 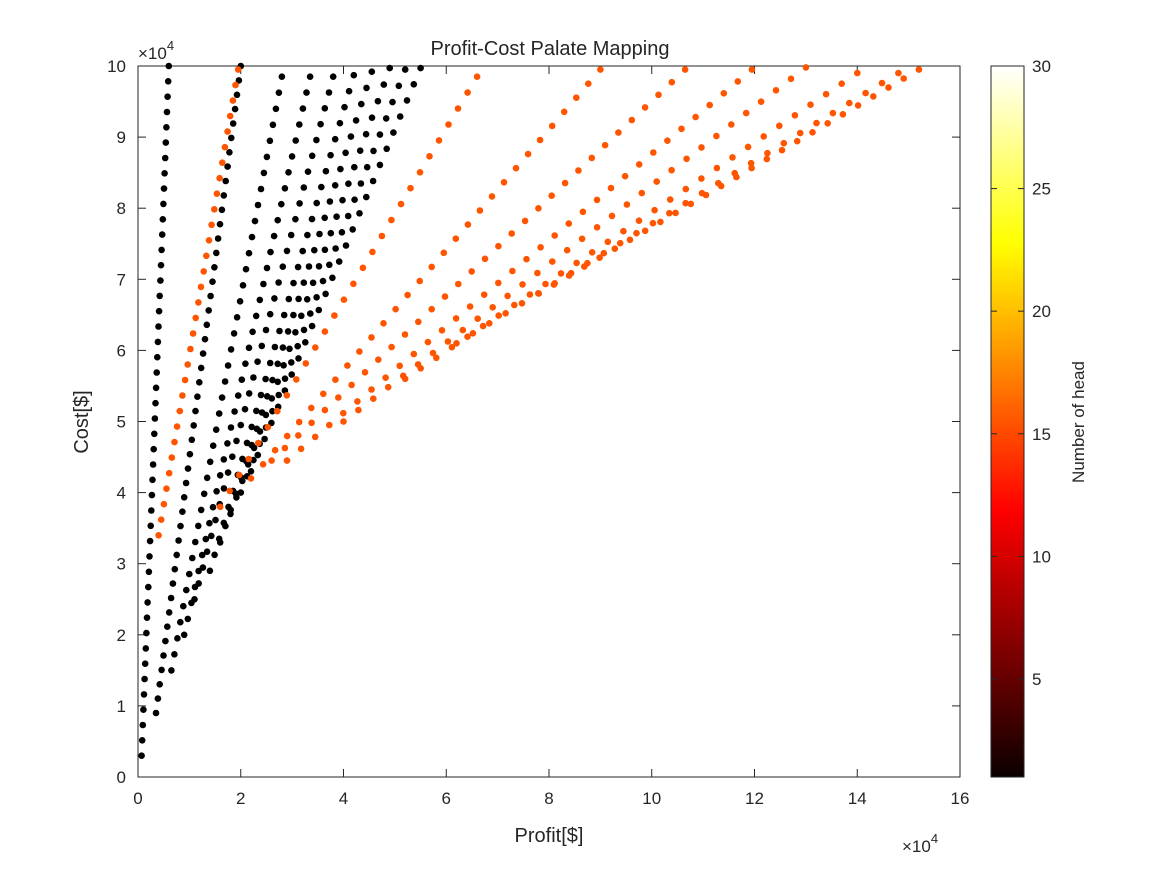 What do you see at coordinates (121, 422) in the screenshot?
I see `y-tick-label: 5` at bounding box center [121, 422].